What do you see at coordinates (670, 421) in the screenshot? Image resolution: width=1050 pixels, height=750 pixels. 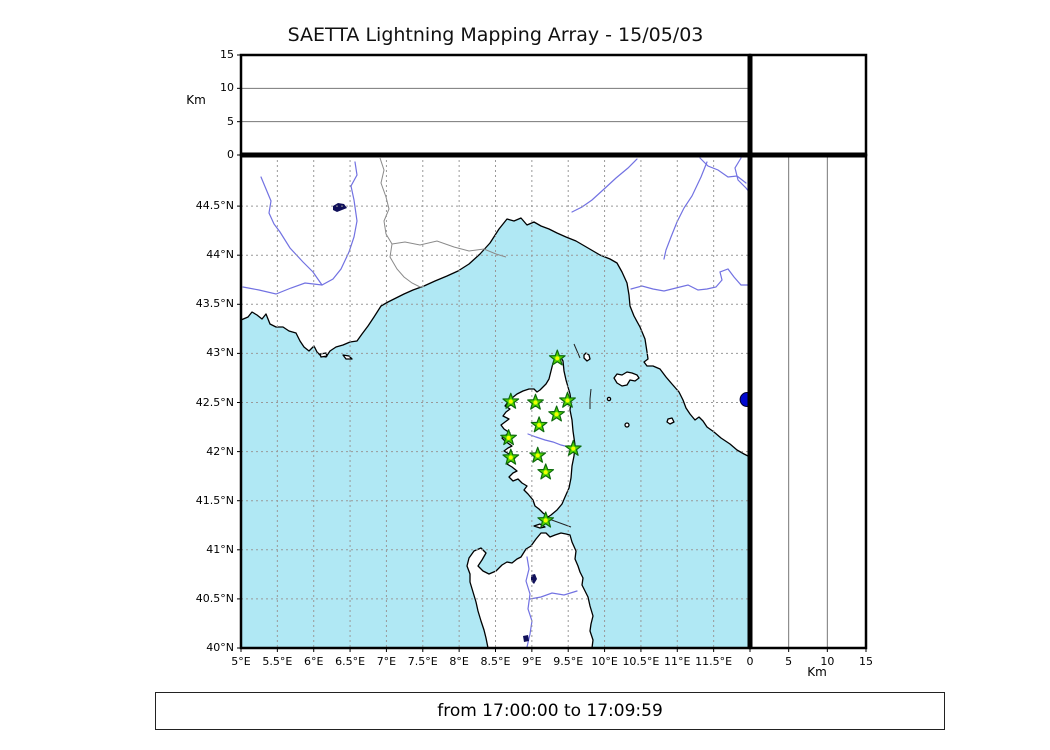 I see `island-giglio` at bounding box center [670, 421].